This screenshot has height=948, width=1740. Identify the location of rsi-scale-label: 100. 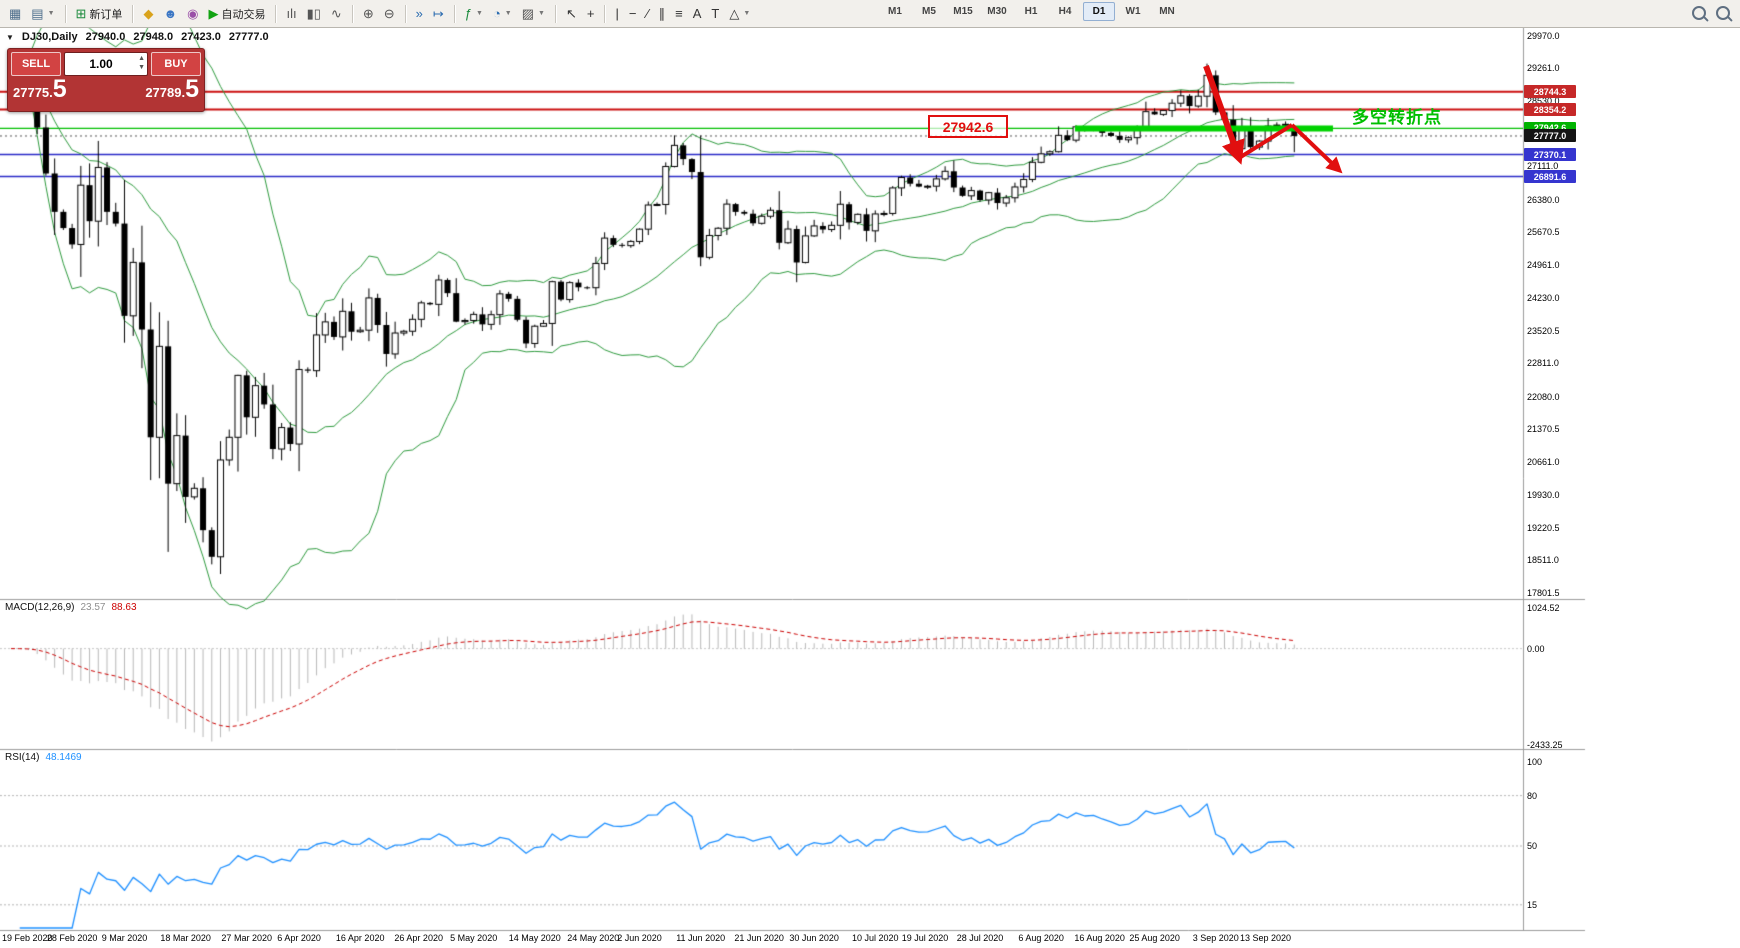
(1535, 762).